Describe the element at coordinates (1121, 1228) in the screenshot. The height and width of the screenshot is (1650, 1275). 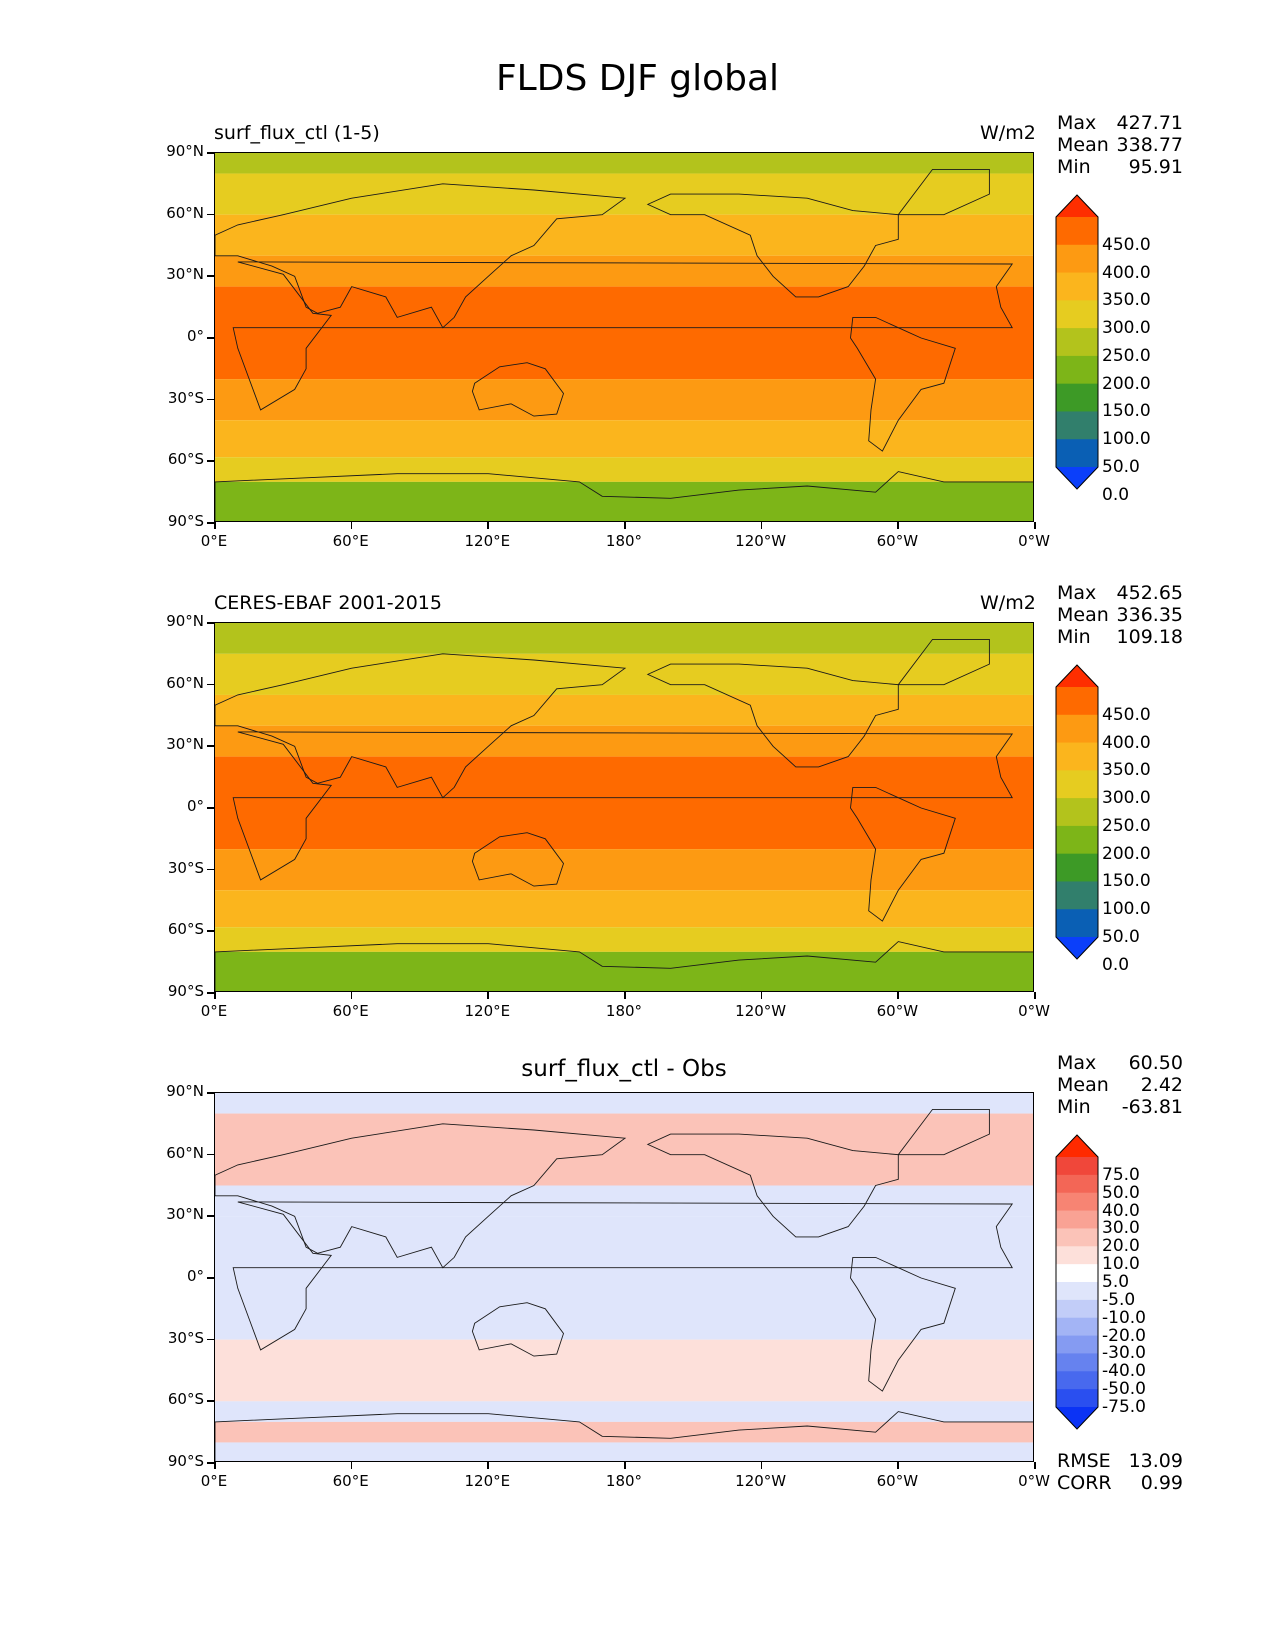
I see `colorbar-tick-label: 30.0` at that location.